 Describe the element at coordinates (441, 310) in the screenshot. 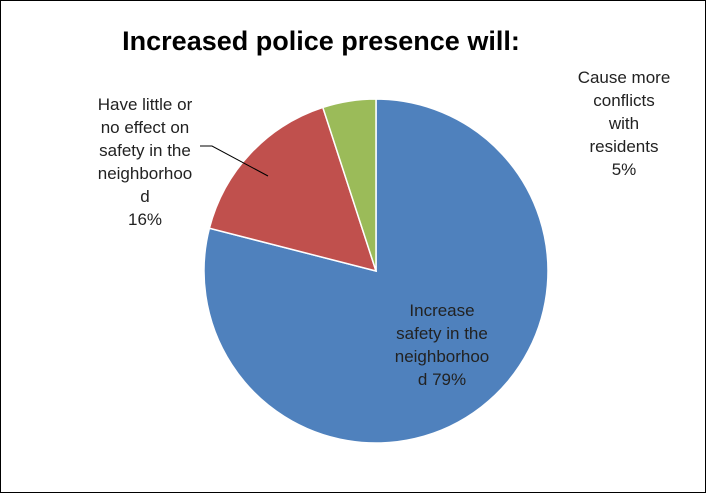

I see `slice-label-line: Increase` at that location.